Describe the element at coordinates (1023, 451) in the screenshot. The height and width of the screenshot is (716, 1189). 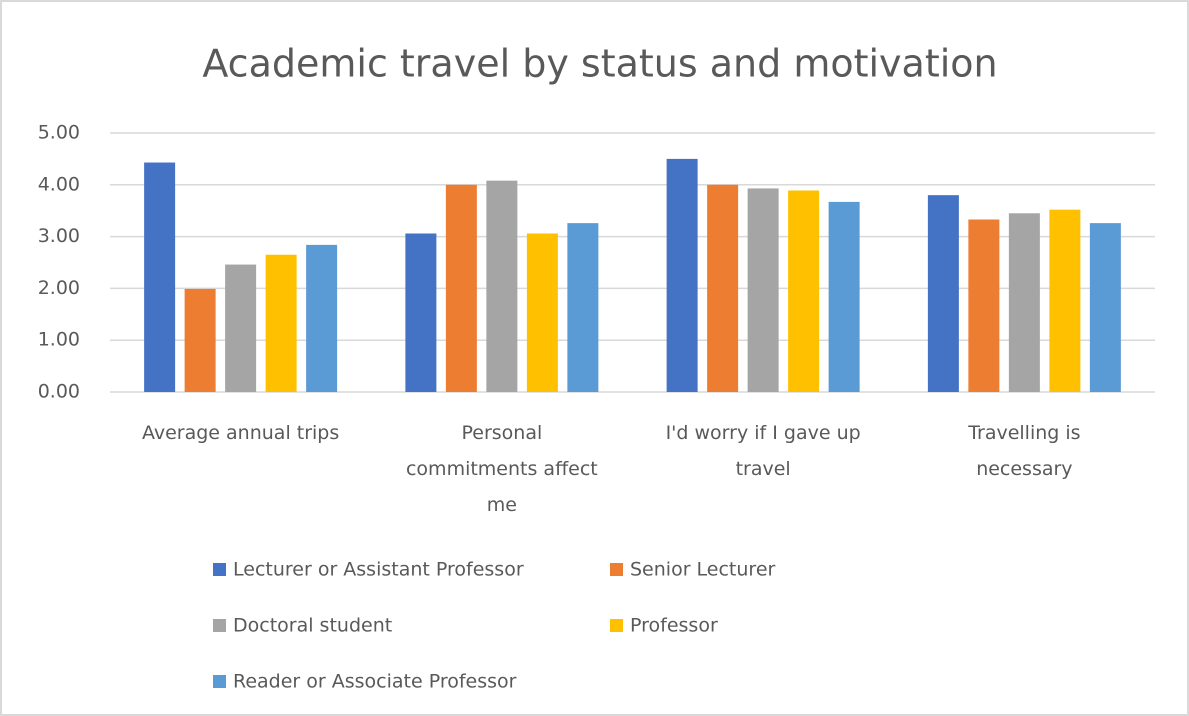
I see `x-tick-label: Travelling is necessary` at that location.